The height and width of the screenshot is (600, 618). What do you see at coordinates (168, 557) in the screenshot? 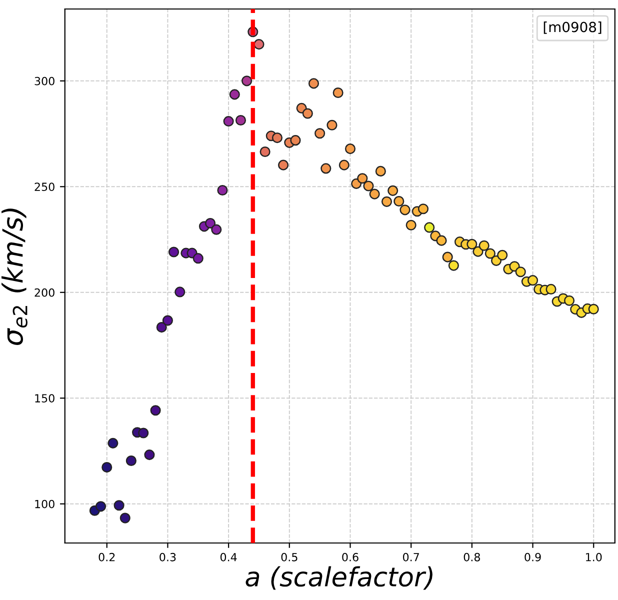
I see `x-tick-label: 0.3` at bounding box center [168, 557].